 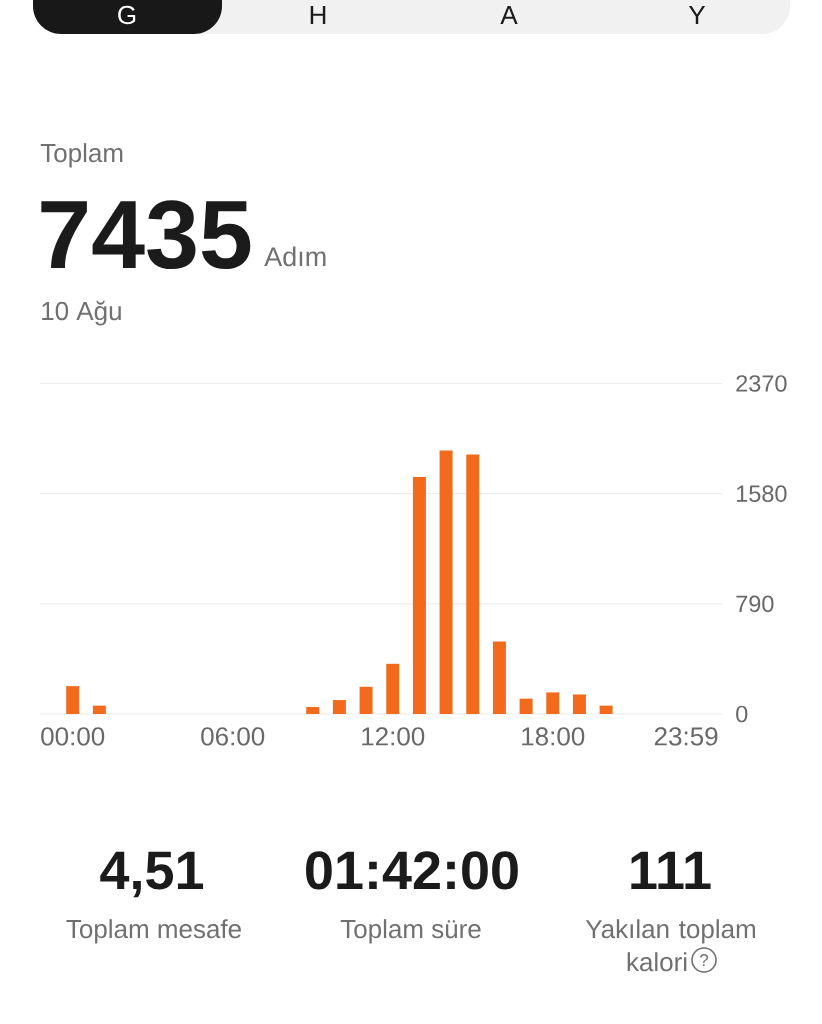 I want to click on y-tick-label: 2370, so click(x=761, y=383).